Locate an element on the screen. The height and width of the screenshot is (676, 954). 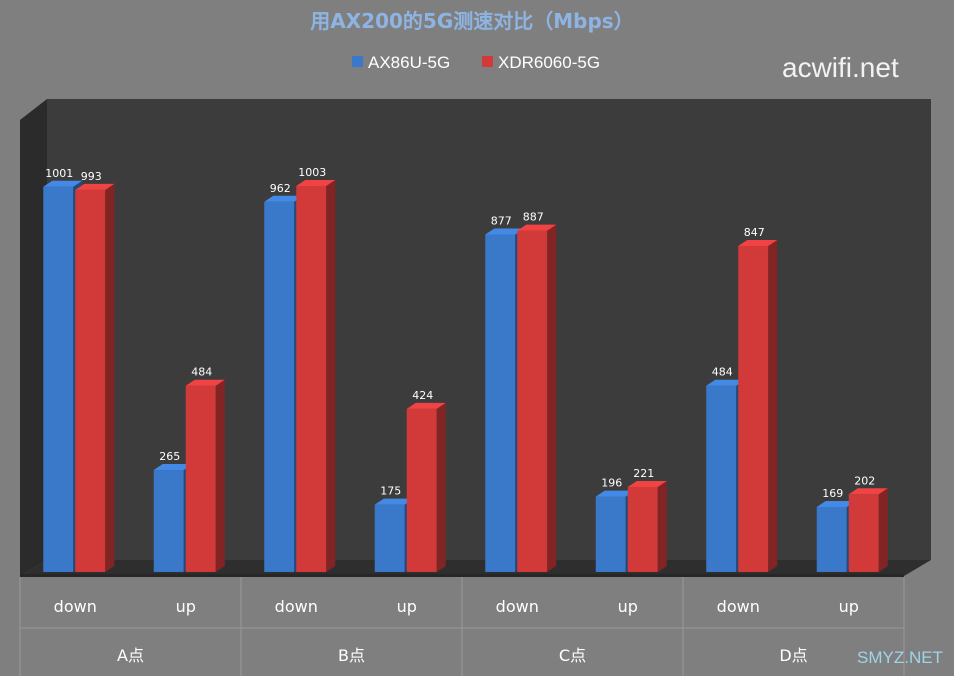
legend-swatch-xdr6060 is located at coordinates (487, 61).